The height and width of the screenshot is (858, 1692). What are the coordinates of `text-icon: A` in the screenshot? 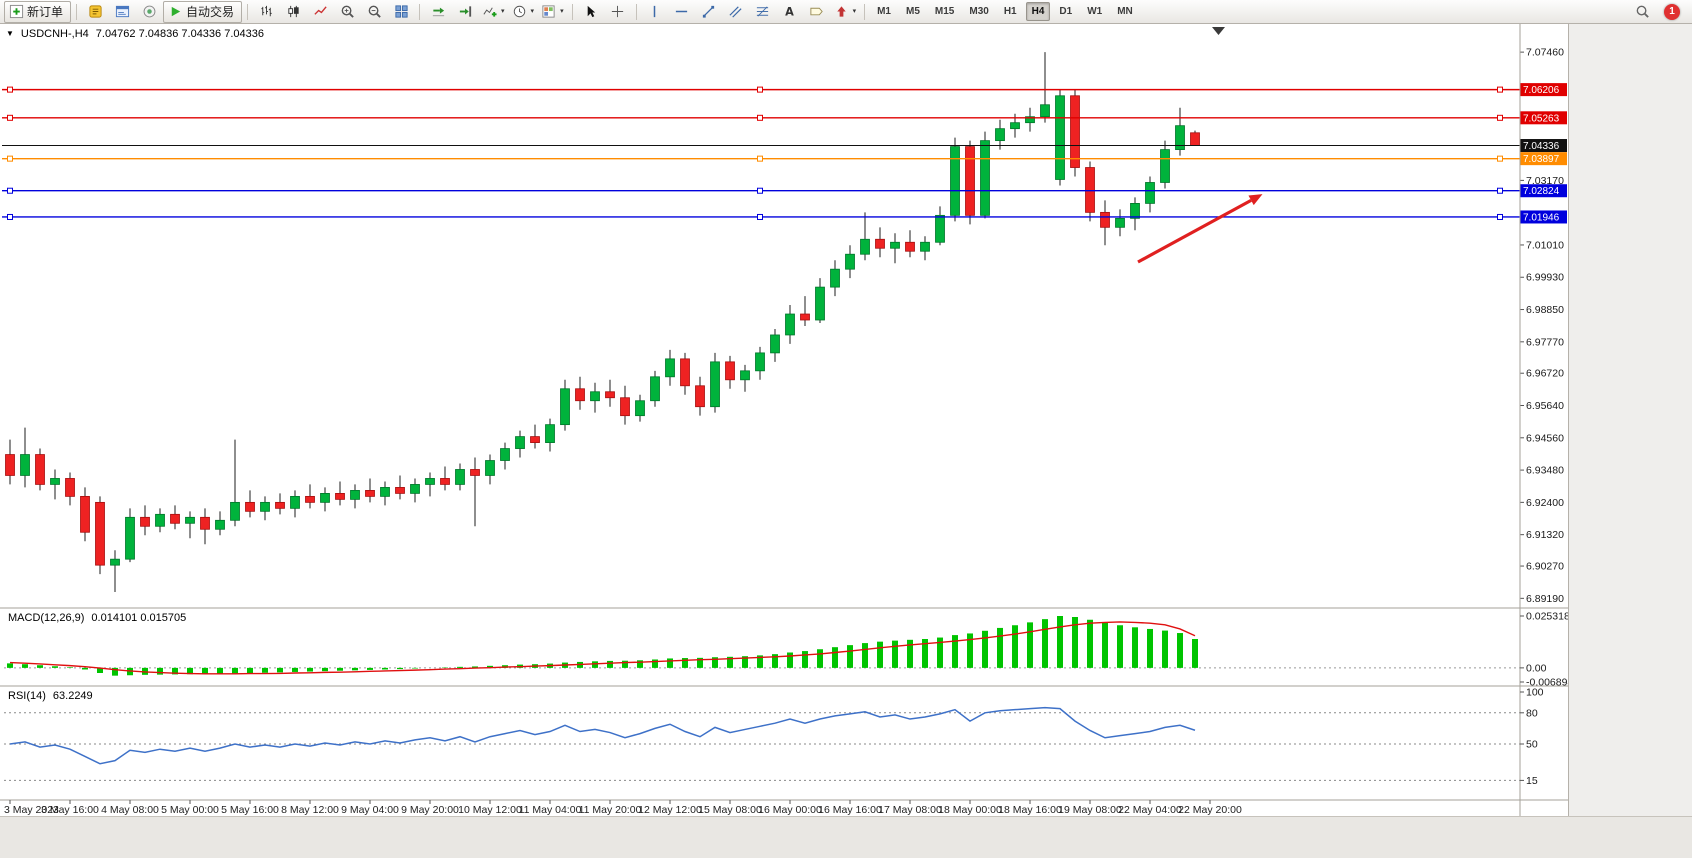 It's located at (789, 12).